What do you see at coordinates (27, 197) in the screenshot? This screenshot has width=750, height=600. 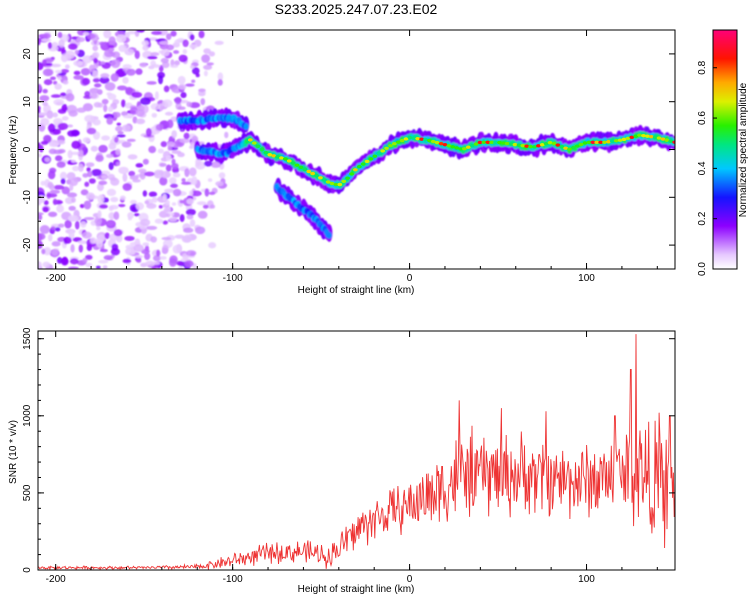 I see `y-tick-label: -10` at bounding box center [27, 197].